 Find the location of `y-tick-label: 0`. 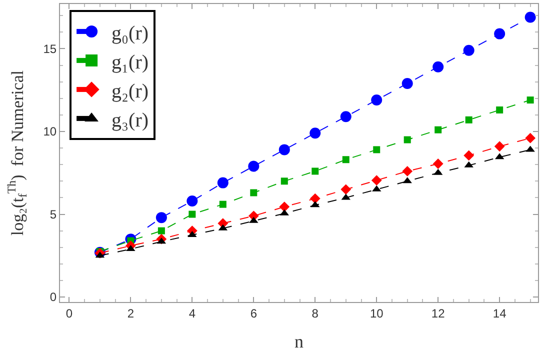

y-tick-label: 0 is located at coordinates (53, 297).